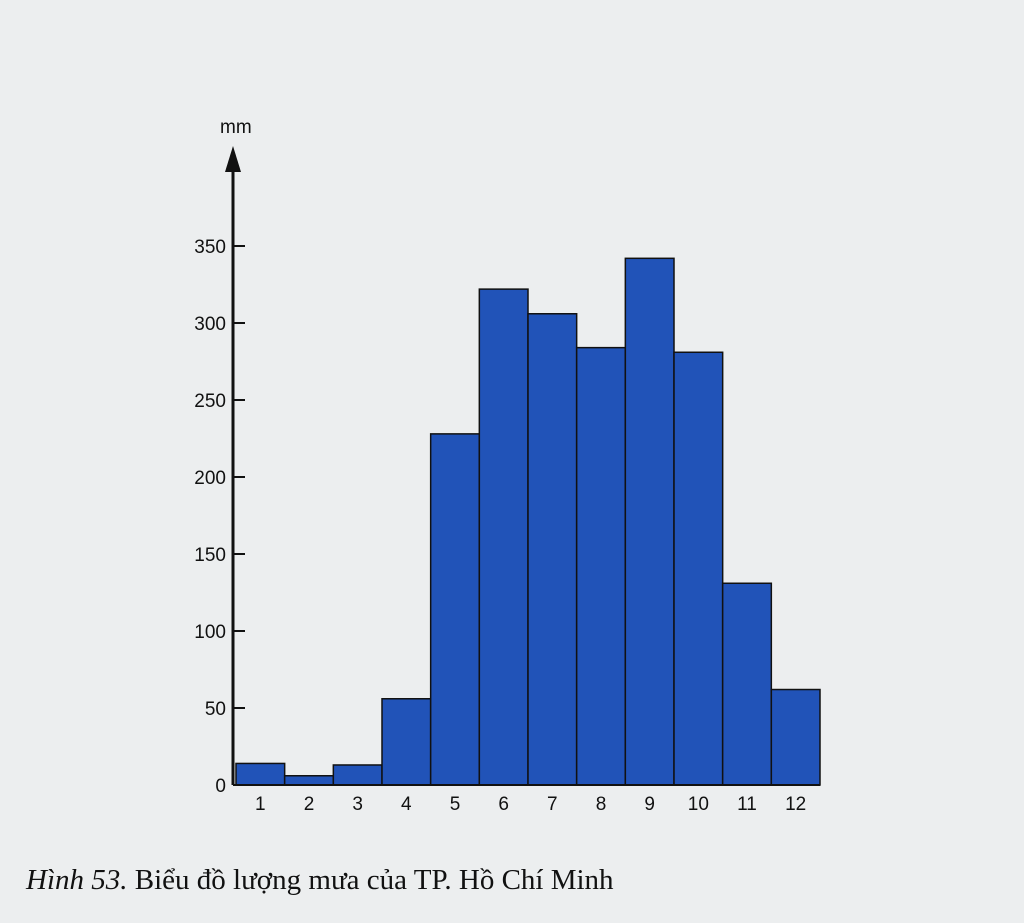  I want to click on x-tick-label: 8, so click(601, 804).